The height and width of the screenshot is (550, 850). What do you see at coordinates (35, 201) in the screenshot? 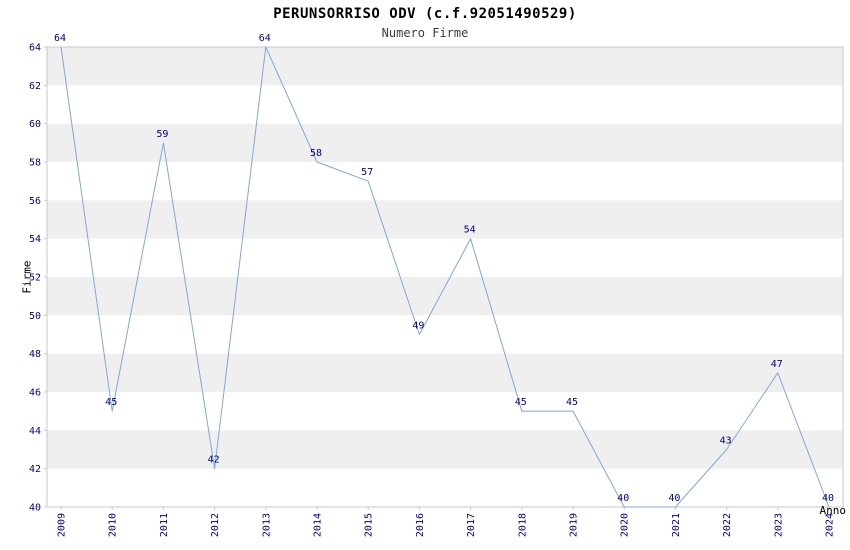
I see `y-tick-label: 56` at bounding box center [35, 201].